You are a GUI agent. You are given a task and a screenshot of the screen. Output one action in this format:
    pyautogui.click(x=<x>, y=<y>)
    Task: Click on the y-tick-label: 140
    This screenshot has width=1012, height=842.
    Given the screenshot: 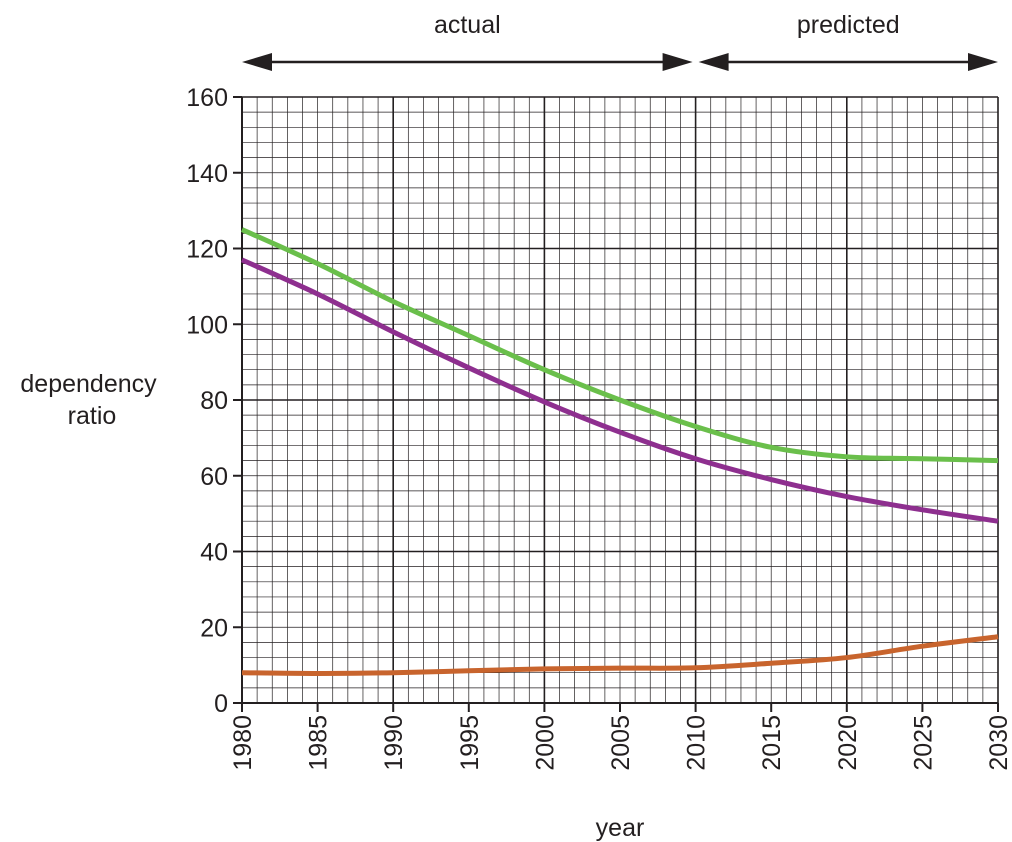 What is the action you would take?
    pyautogui.click(x=207, y=174)
    